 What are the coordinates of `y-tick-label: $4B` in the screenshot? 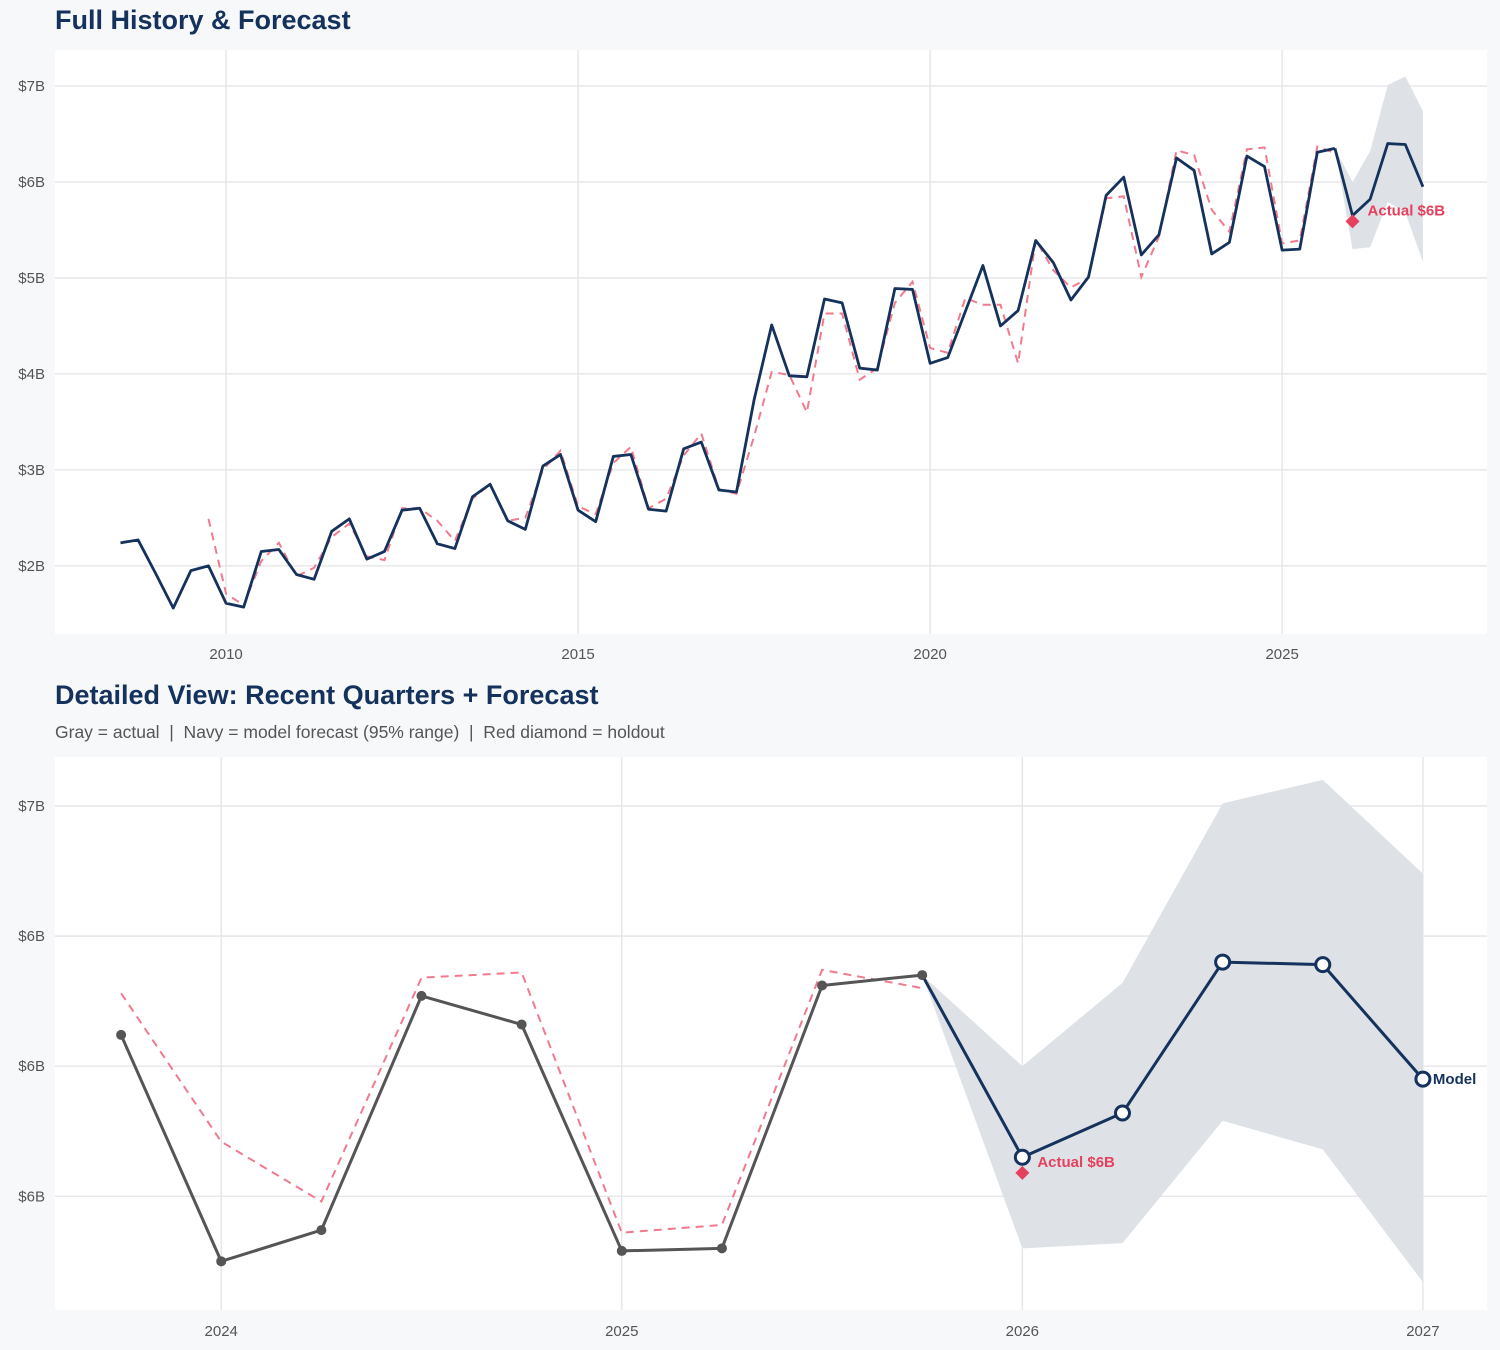 It's located at (31, 374).